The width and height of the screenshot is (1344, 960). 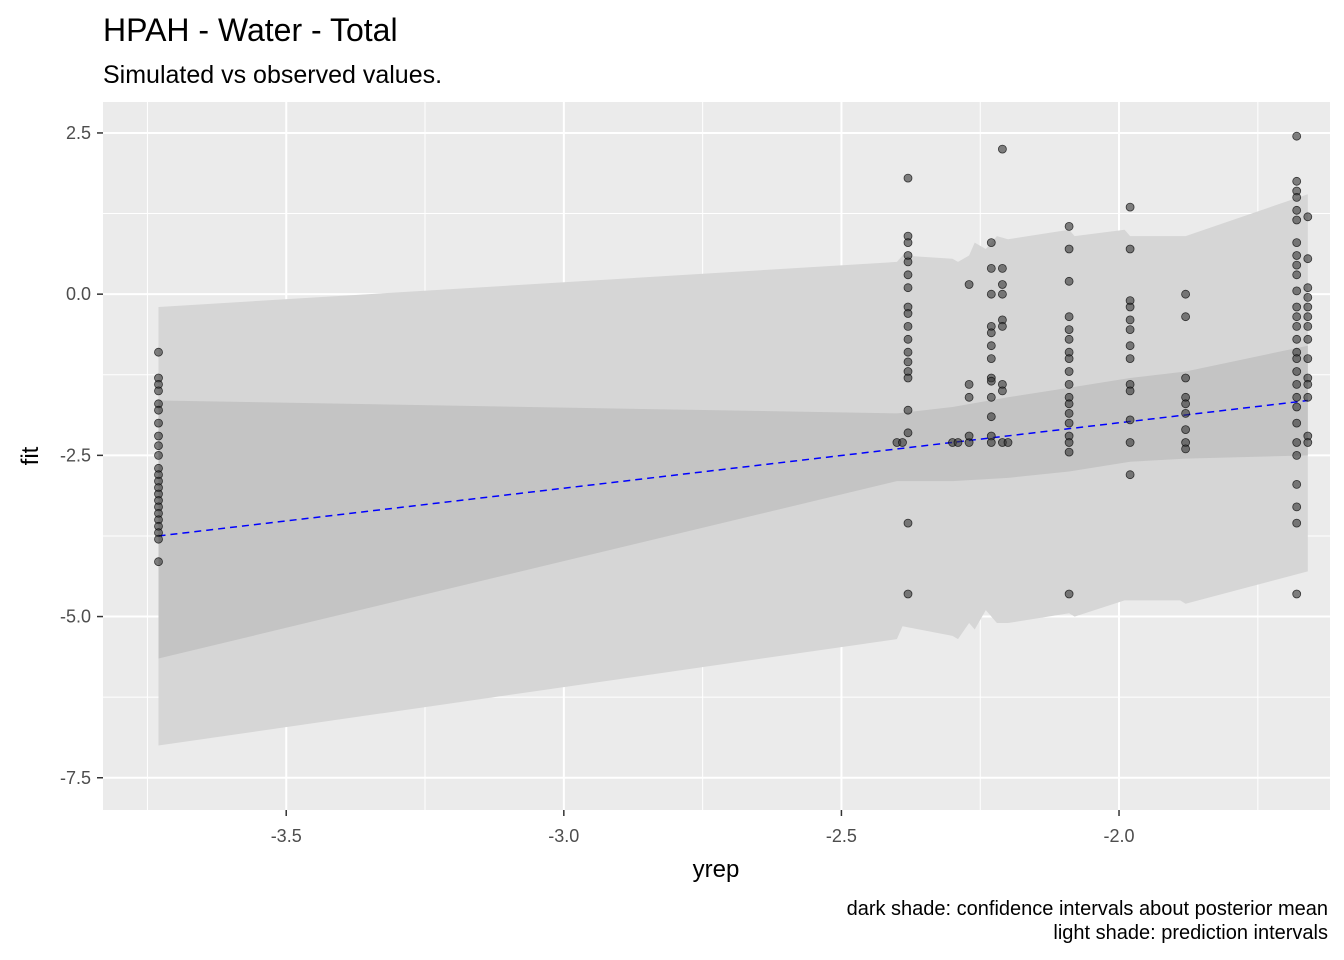 I want to click on trend-line, so click(x=733, y=468).